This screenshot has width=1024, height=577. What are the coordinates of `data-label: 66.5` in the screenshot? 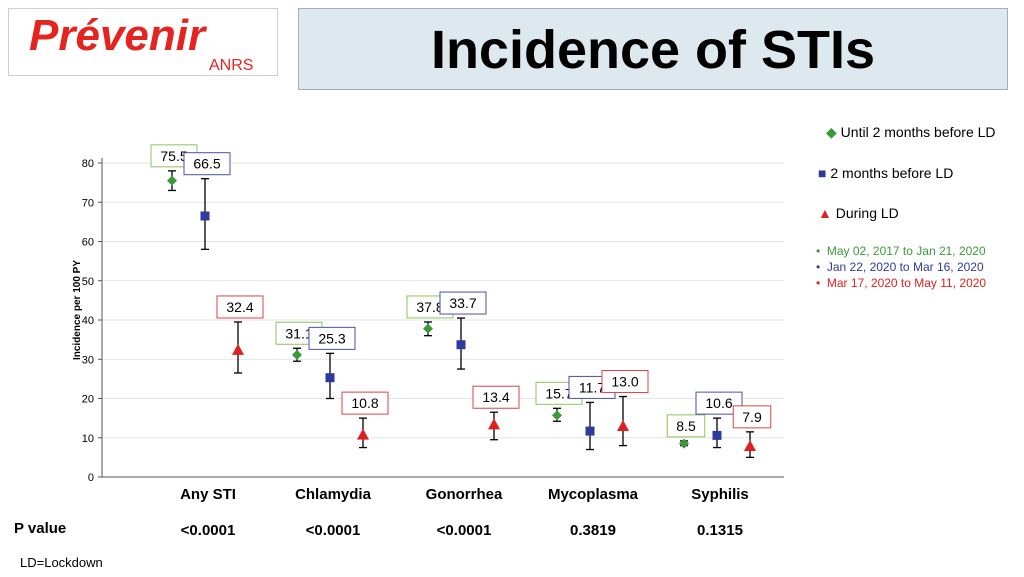 It's located at (206, 164).